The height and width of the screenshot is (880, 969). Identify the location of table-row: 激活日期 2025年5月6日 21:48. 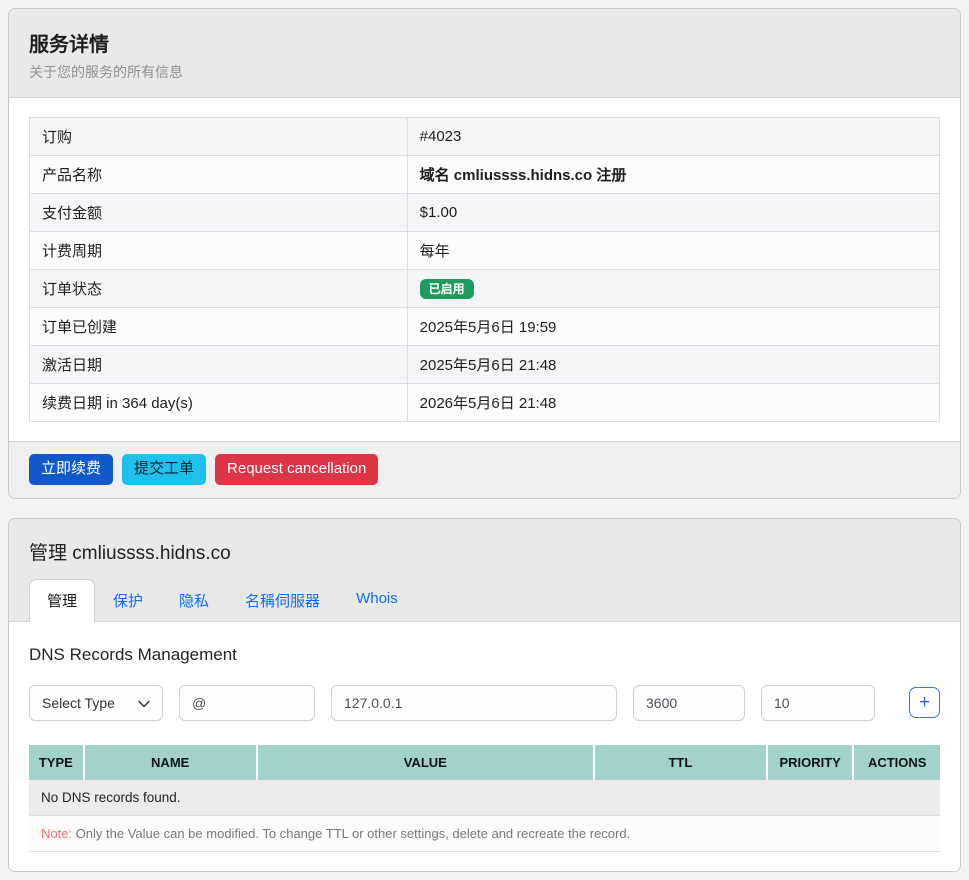
(485, 364).